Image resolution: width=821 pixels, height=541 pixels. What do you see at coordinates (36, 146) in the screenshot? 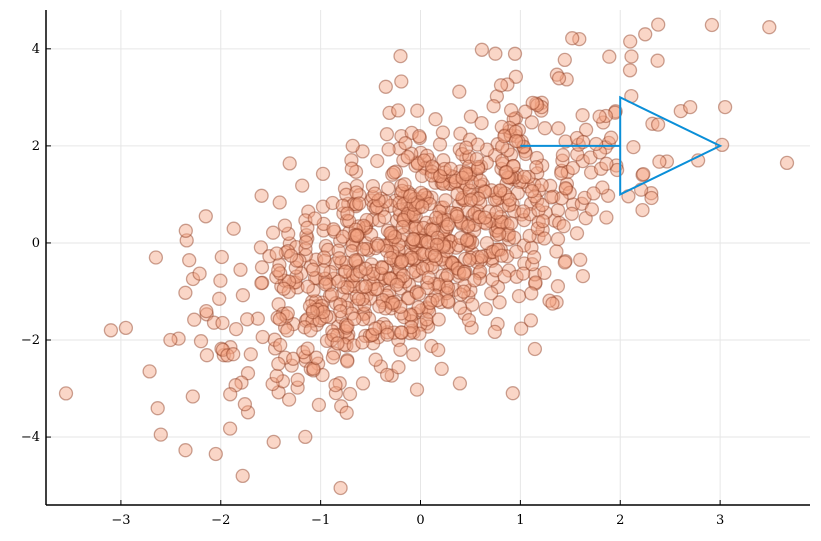
I see `y-tick-label: 2` at bounding box center [36, 146].